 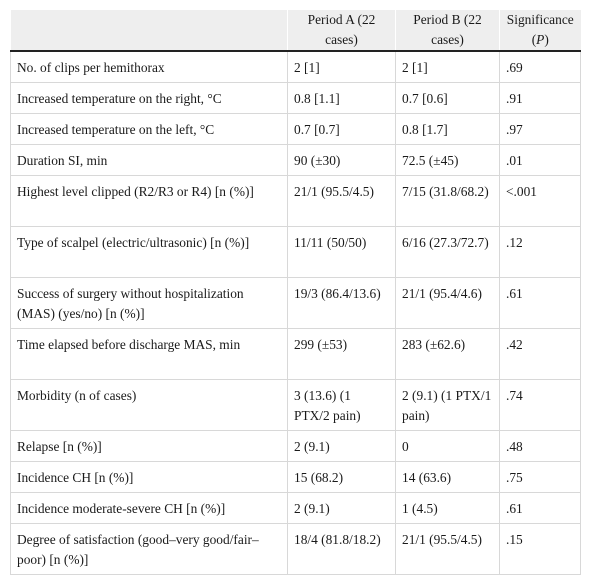 What do you see at coordinates (149, 508) in the screenshot?
I see `row-parameter: Incidence moderate-severe CH [n (%)]` at bounding box center [149, 508].